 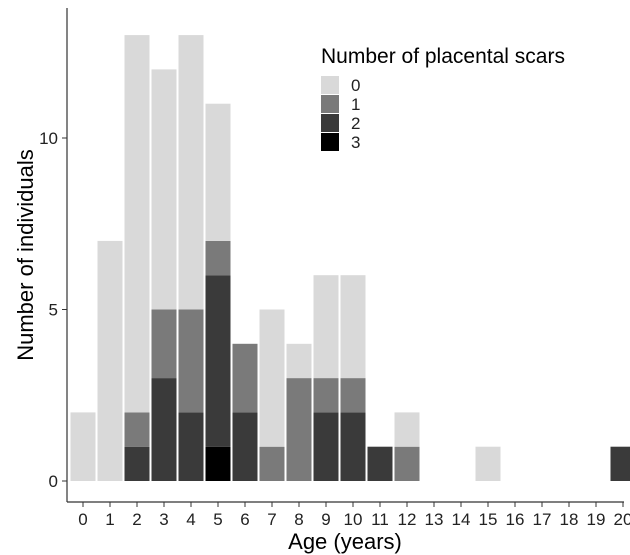 I want to click on x-tick-label: 14, so click(x=461, y=519).